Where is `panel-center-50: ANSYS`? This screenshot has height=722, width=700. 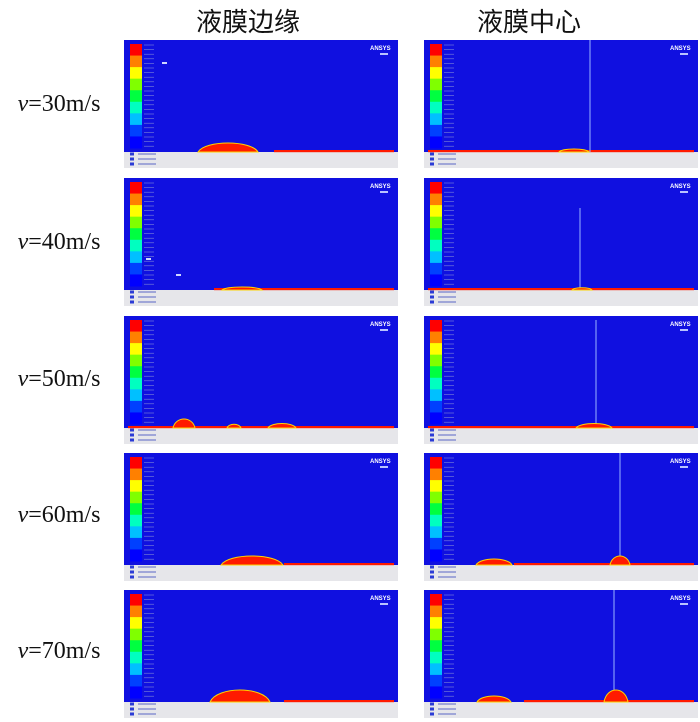 panel-center-50: ANSYS is located at coordinates (561, 380).